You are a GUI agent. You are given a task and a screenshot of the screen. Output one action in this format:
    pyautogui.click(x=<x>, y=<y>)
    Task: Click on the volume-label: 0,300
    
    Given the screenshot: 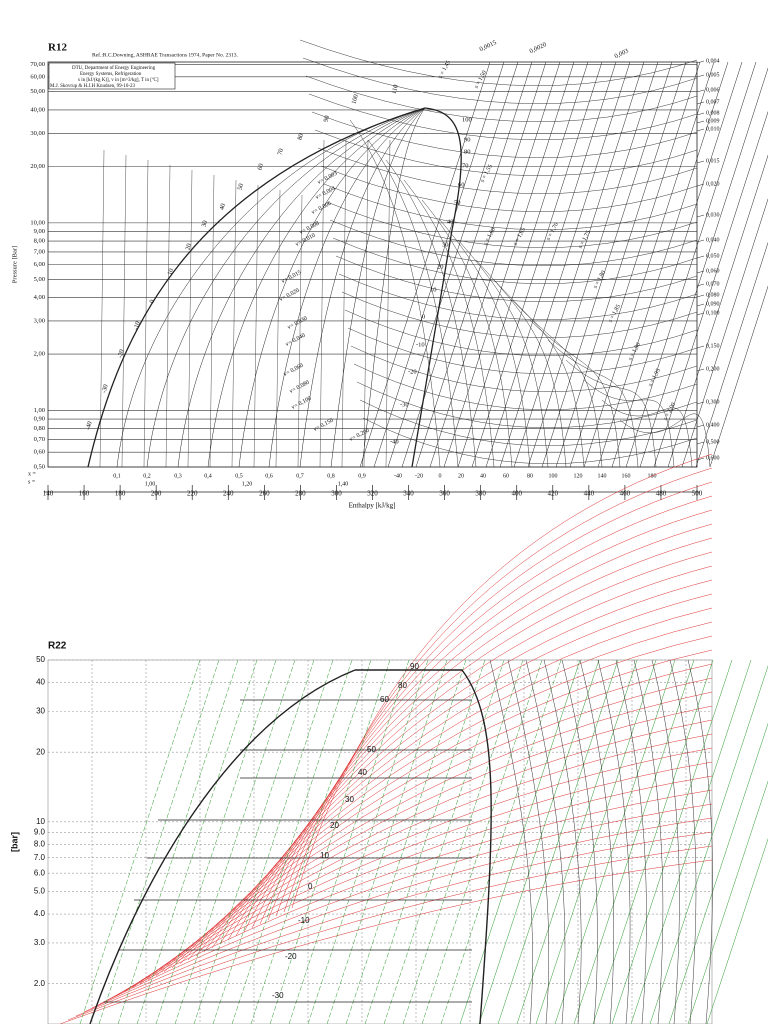 What is the action you would take?
    pyautogui.click(x=713, y=402)
    